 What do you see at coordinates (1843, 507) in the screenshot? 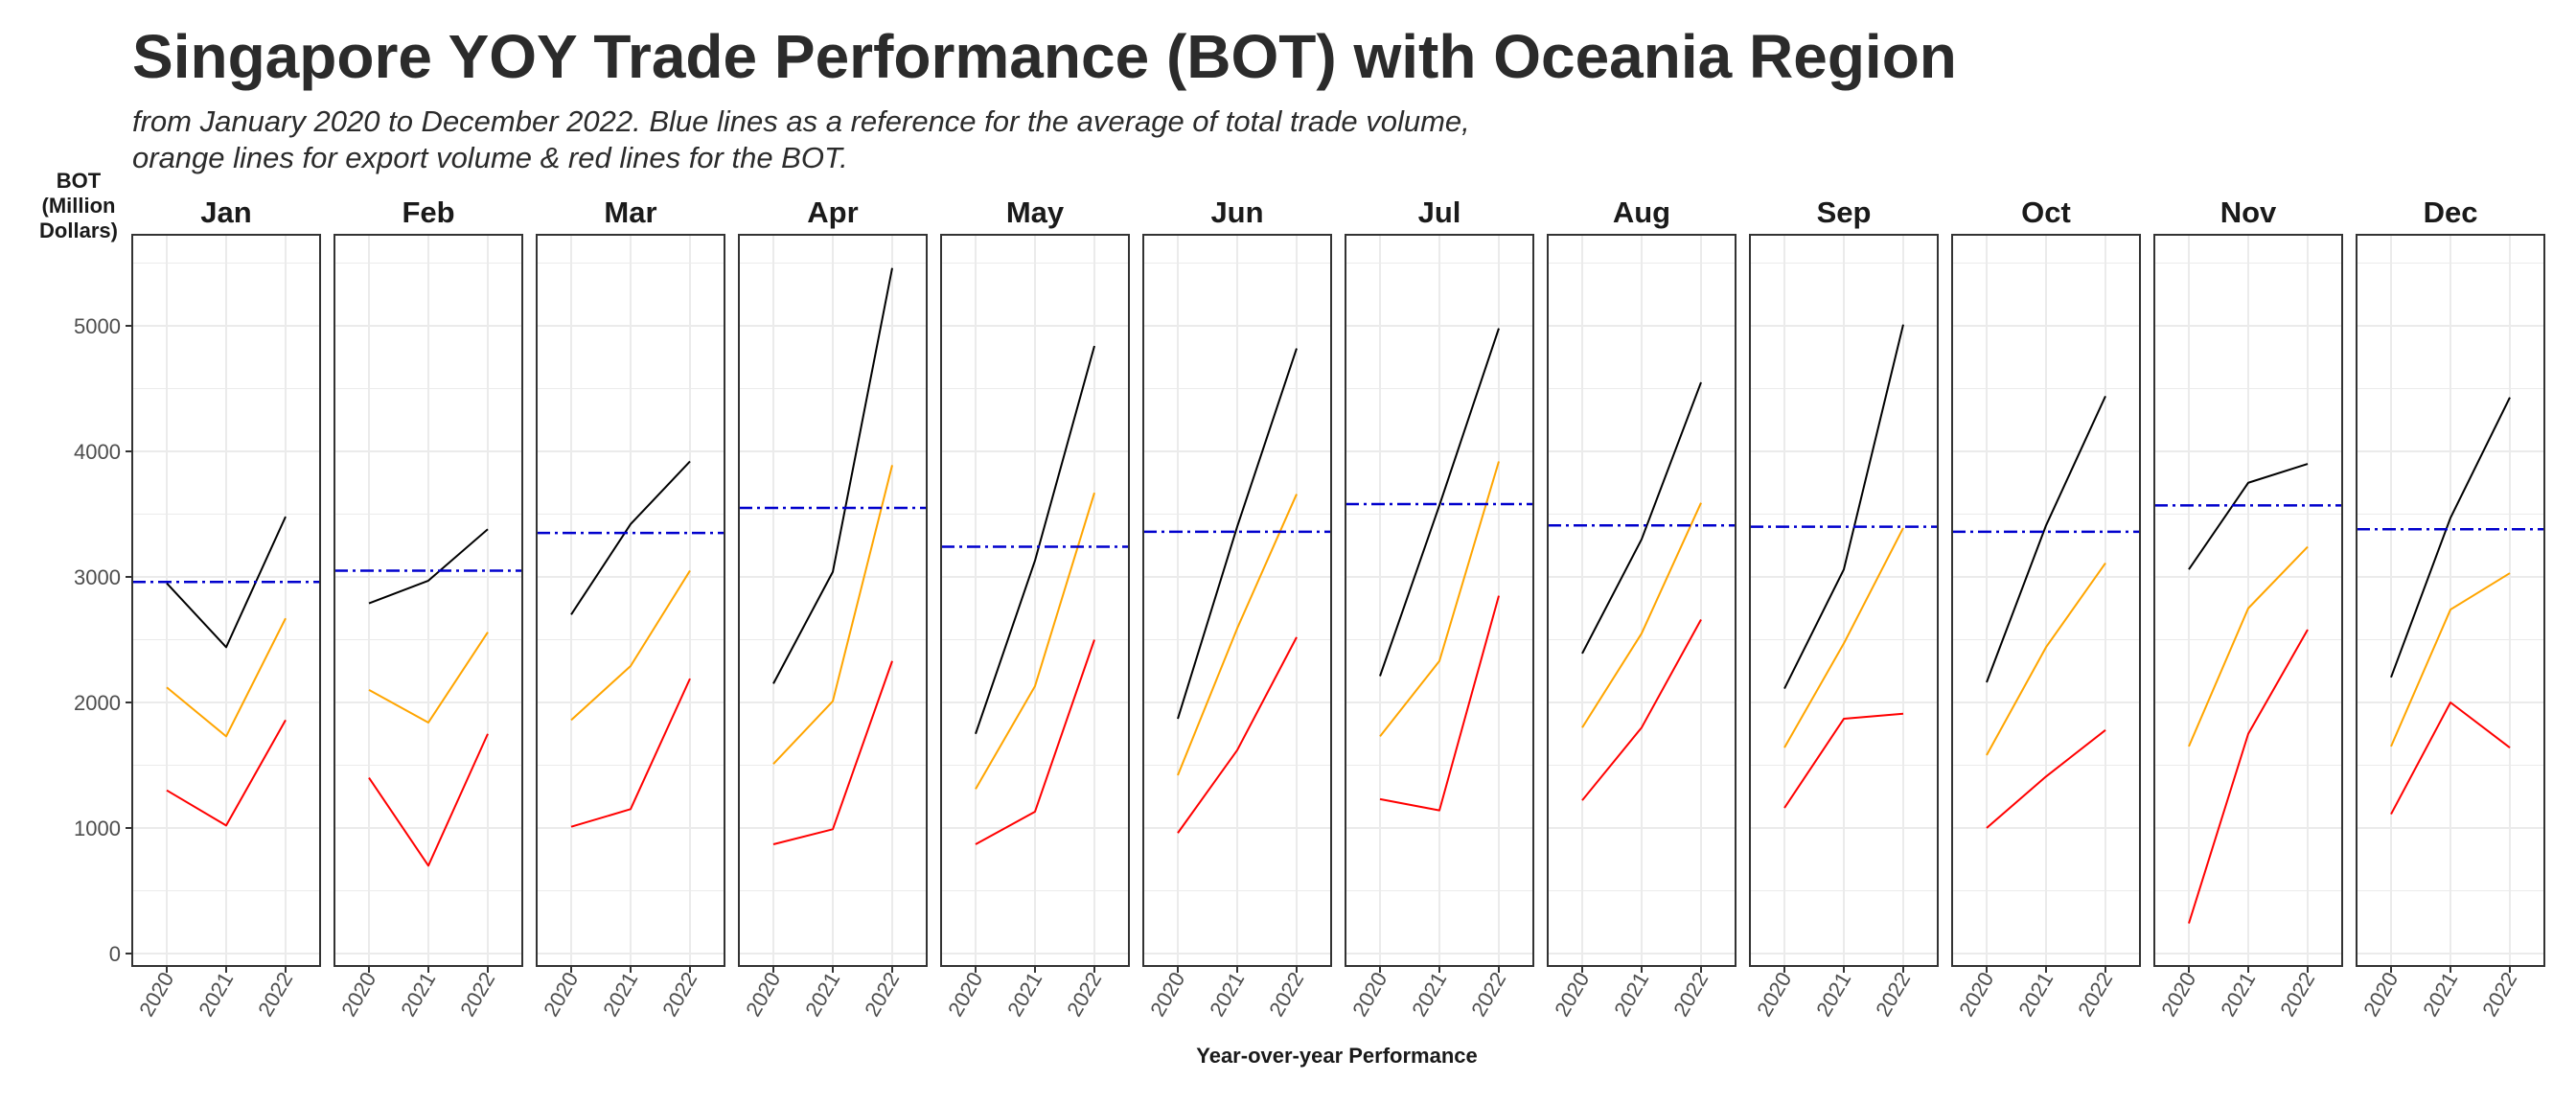
I see `total-line-sep` at bounding box center [1843, 507].